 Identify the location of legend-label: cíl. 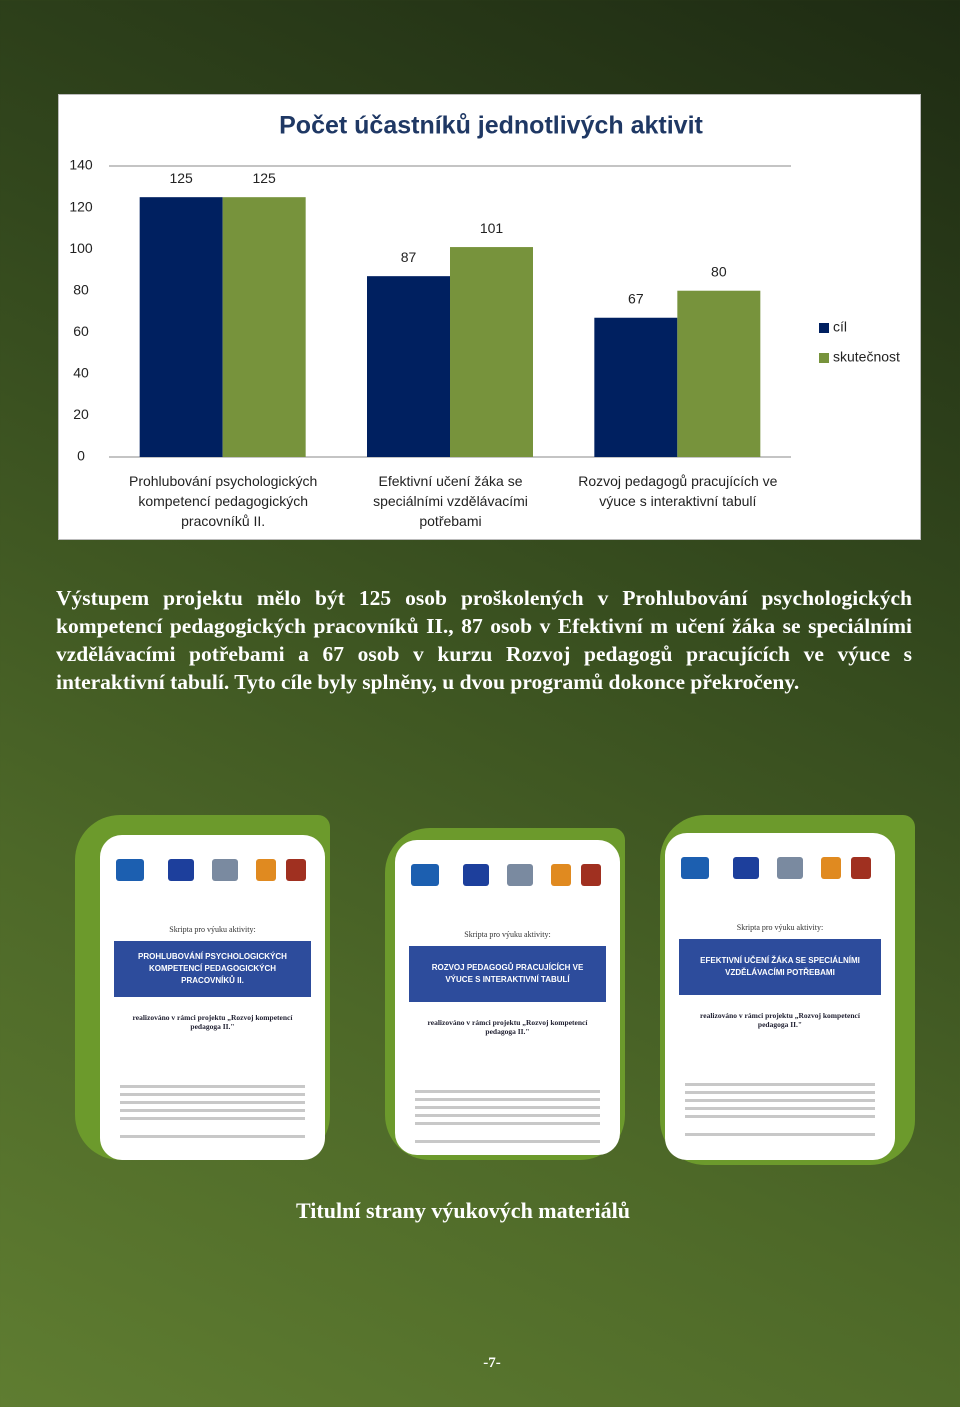
(840, 327).